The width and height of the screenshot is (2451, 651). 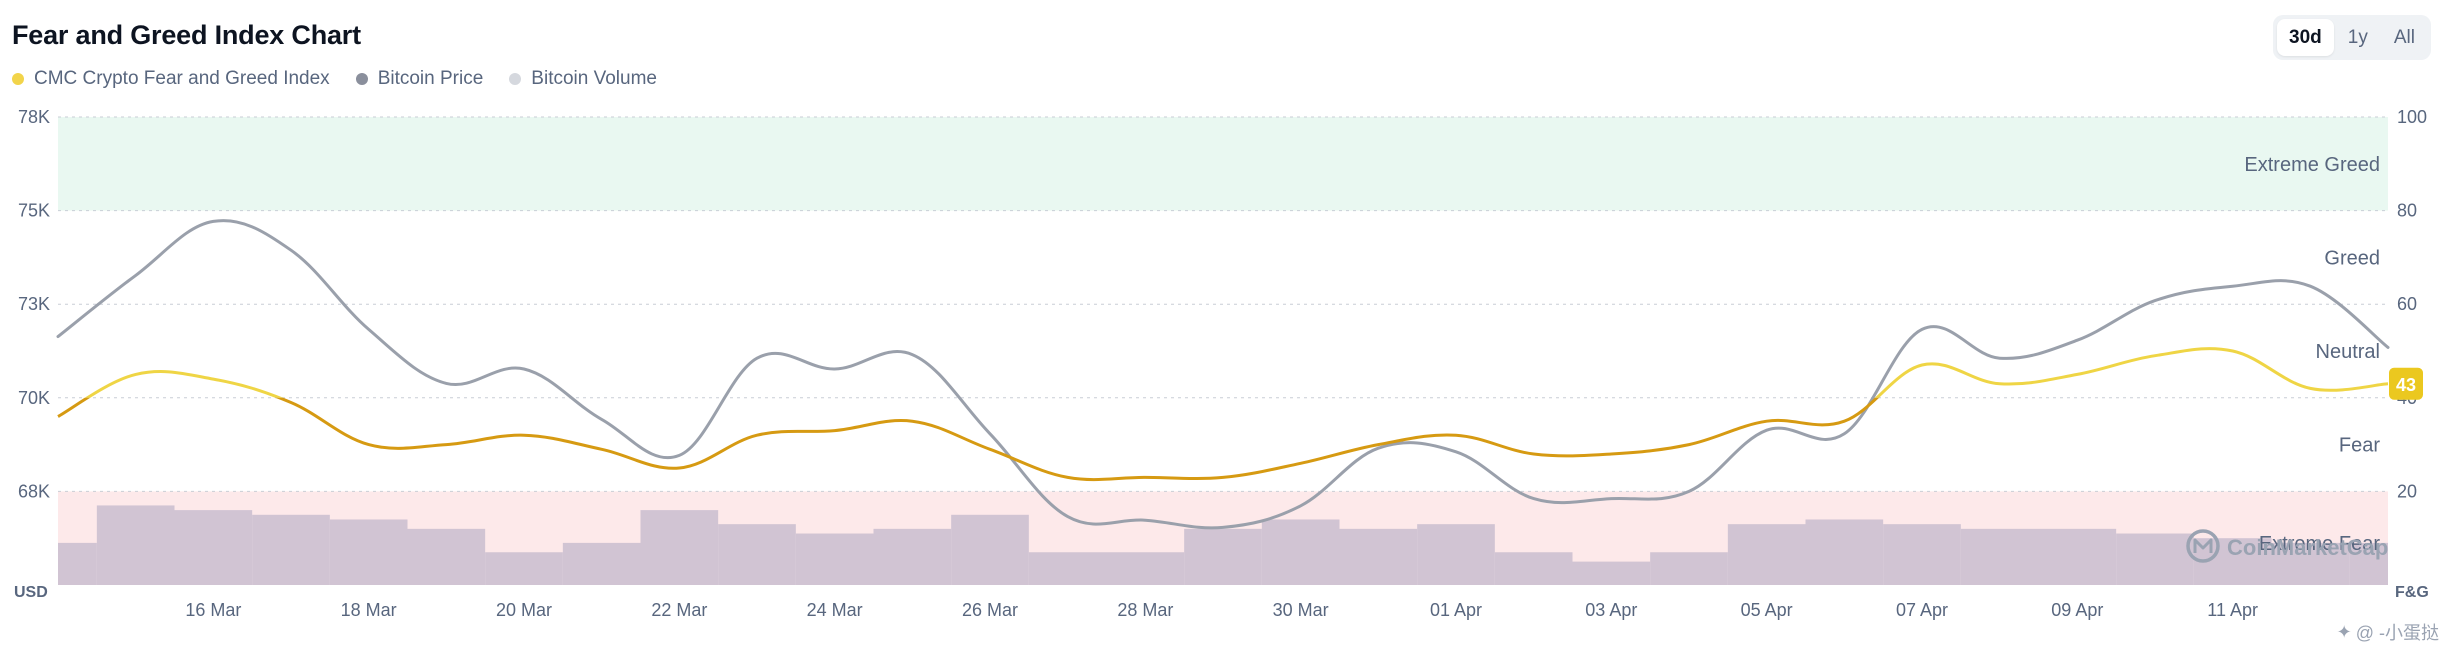 What do you see at coordinates (2352, 258) in the screenshot?
I see `zone-label-greed: Greed` at bounding box center [2352, 258].